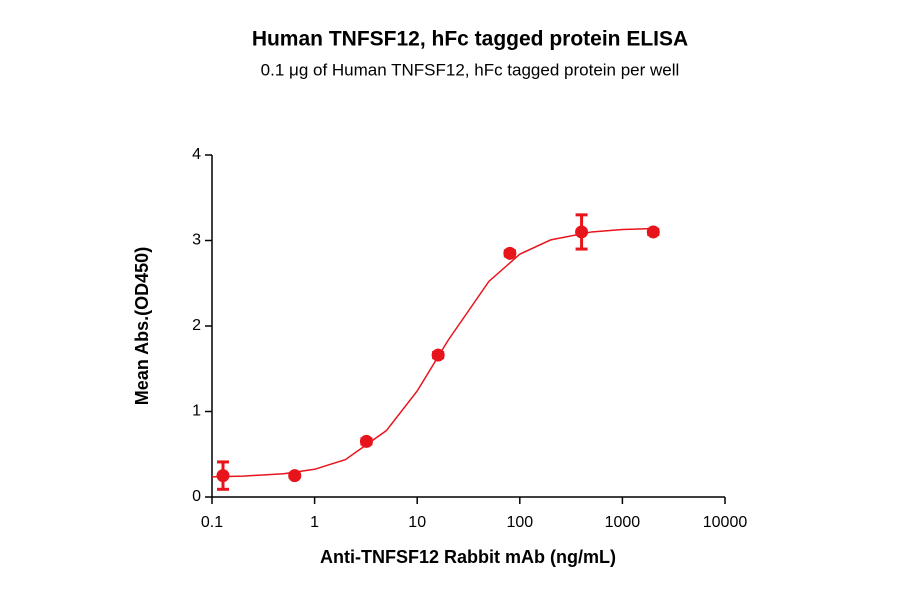  I want to click on y-tick-label: 0, so click(196, 496).